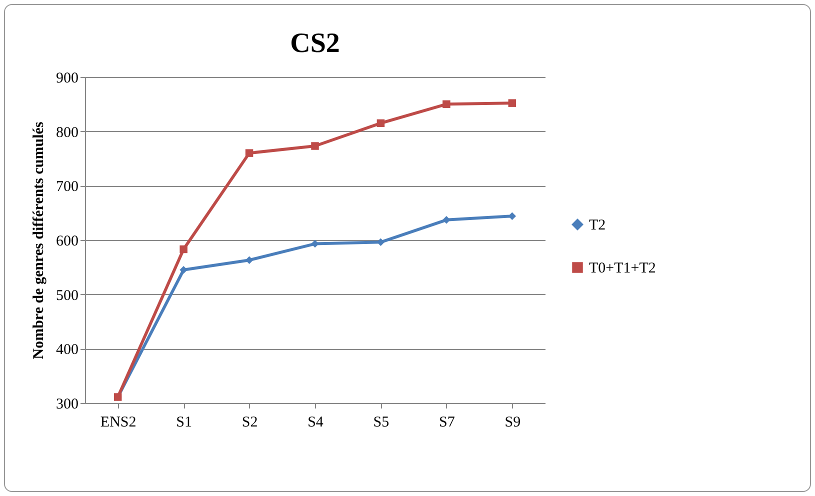 The height and width of the screenshot is (496, 815). I want to click on x-tick-label: S7, so click(447, 422).